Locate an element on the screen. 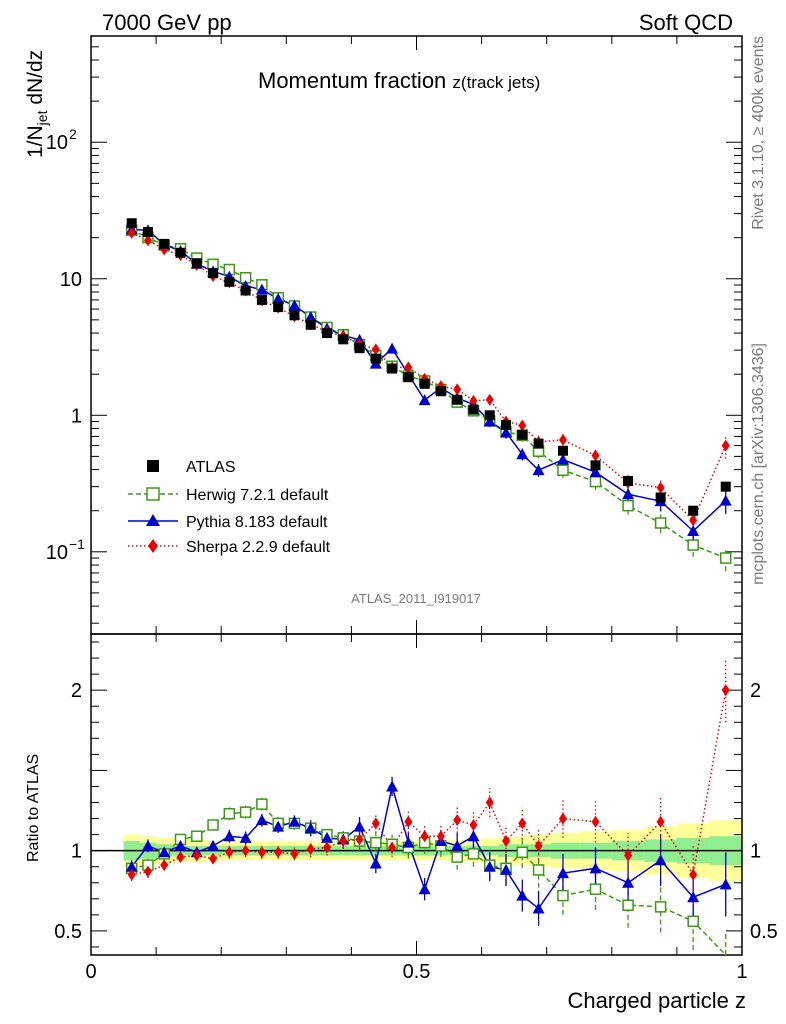 The height and width of the screenshot is (1024, 786). plot-title-variable: z(track jets) is located at coordinates (496, 82).